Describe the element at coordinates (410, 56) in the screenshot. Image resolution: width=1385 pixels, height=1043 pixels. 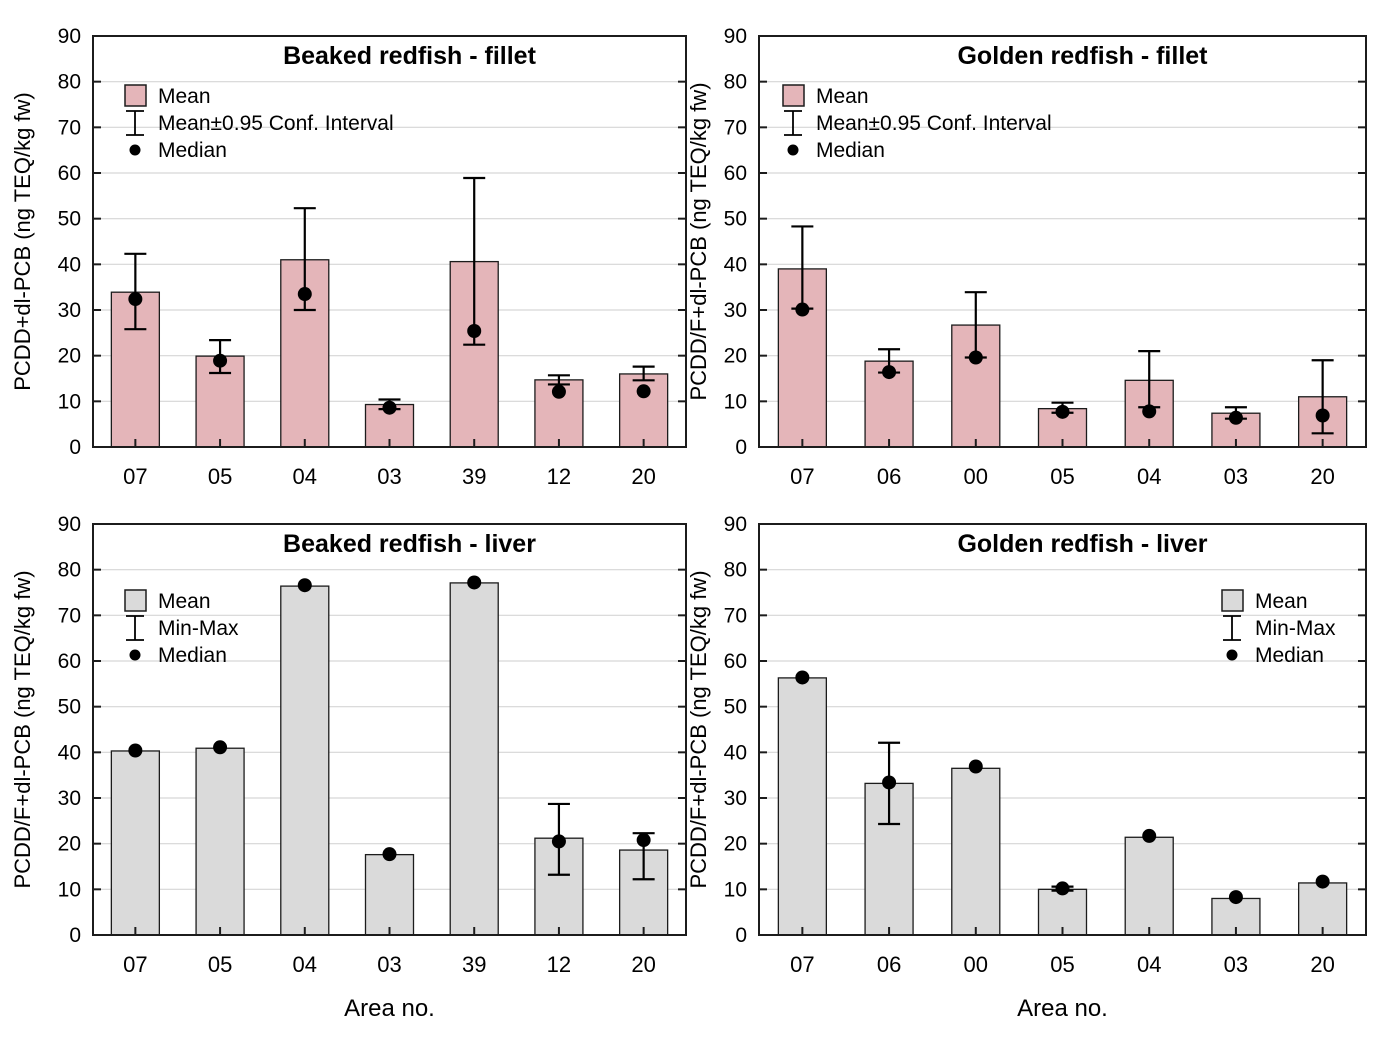
I see `chart-title: Beaked redfish - fillet` at that location.